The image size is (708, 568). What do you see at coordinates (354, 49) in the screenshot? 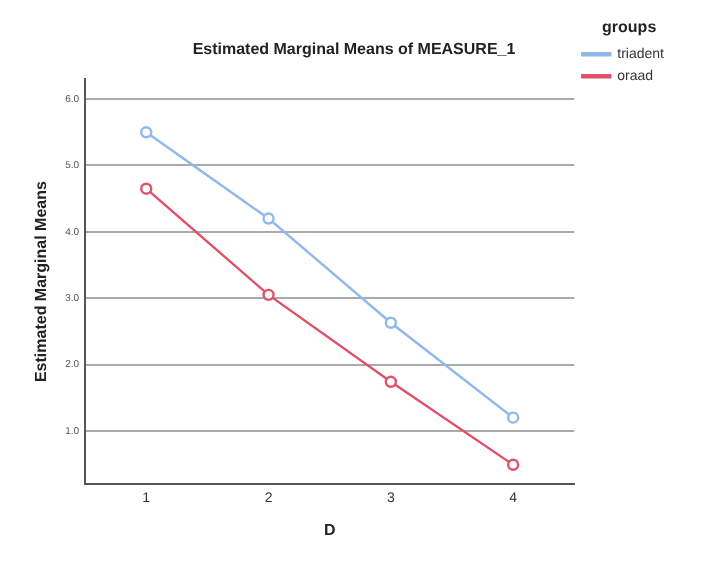
I see `chart-title: Estimated Marginal Means of MEASURE_1` at bounding box center [354, 49].